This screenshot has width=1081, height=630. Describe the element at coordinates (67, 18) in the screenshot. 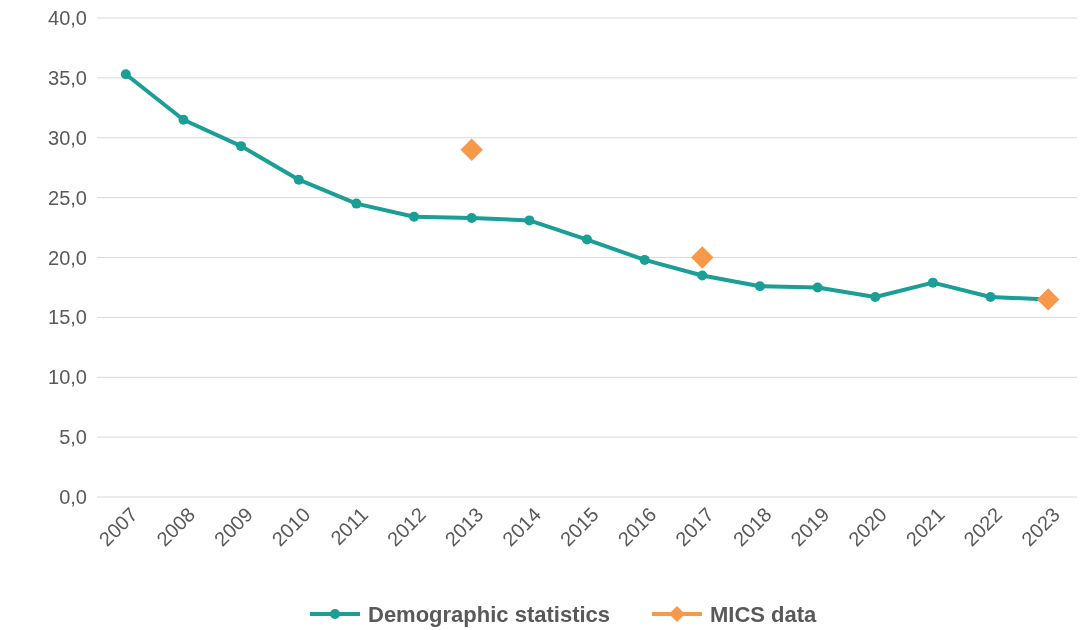

I see `y-tick-label: 40,0` at that location.